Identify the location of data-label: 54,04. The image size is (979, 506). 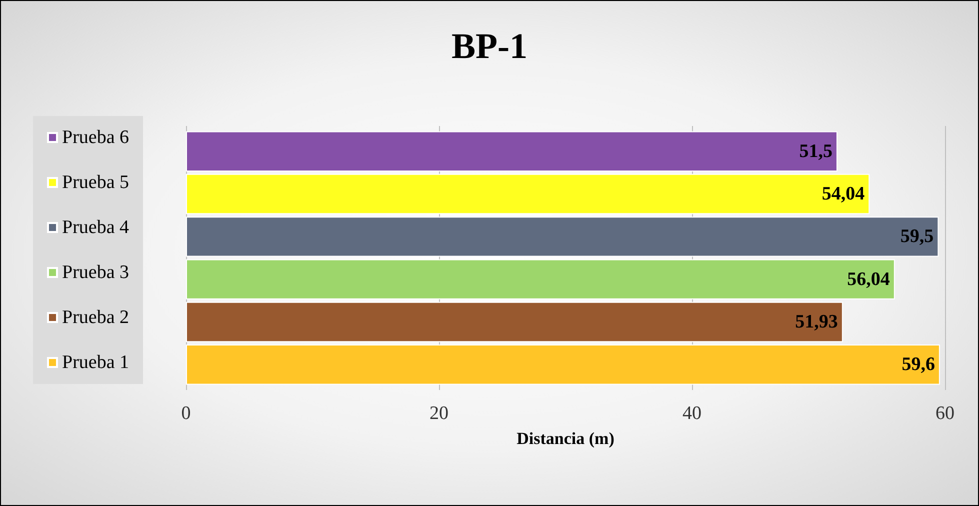
(844, 194).